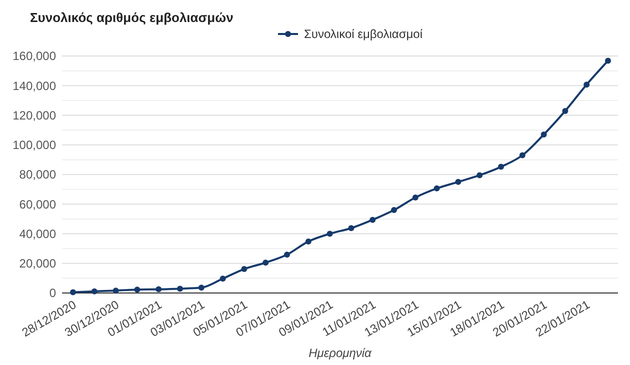 Image resolution: width=630 pixels, height=365 pixels. I want to click on y-tick-label: 40,000, so click(37, 233).